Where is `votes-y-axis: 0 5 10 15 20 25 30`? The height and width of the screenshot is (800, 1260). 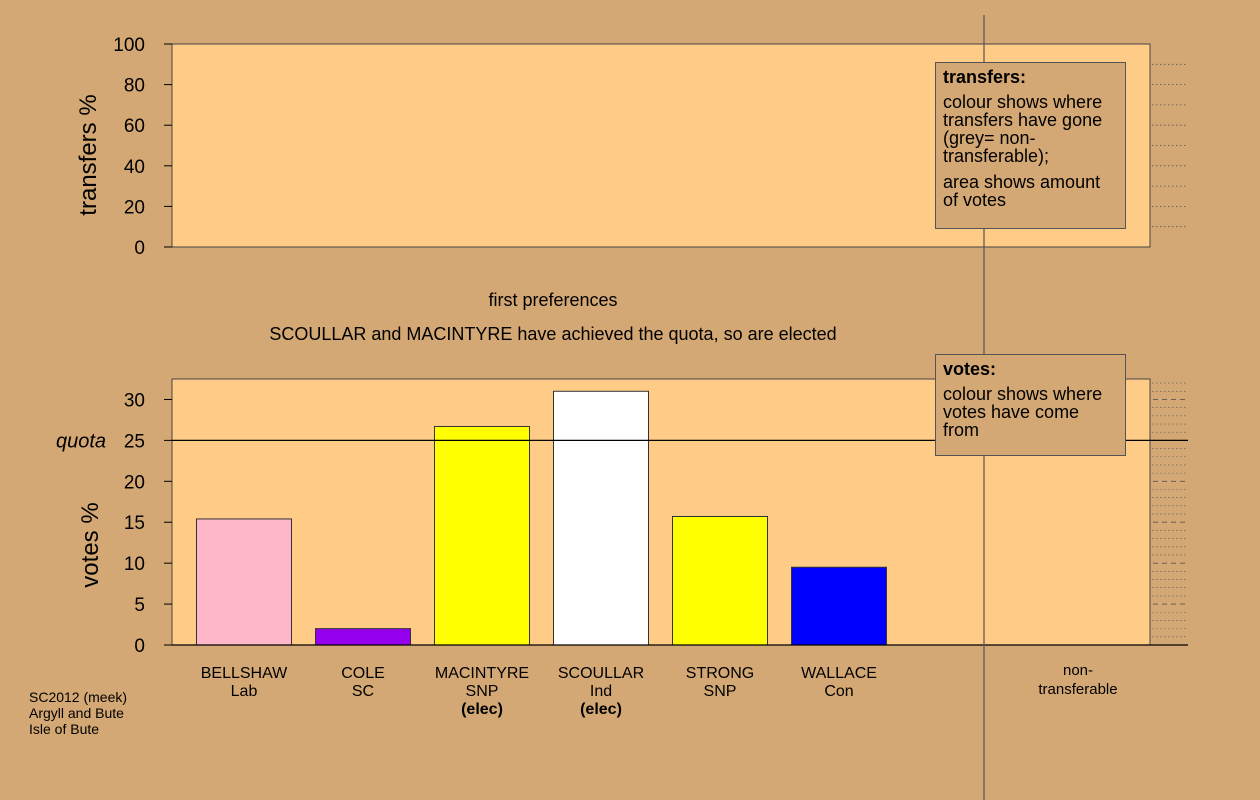
votes-y-axis: 0 5 10 15 20 25 30 is located at coordinates (148, 523).